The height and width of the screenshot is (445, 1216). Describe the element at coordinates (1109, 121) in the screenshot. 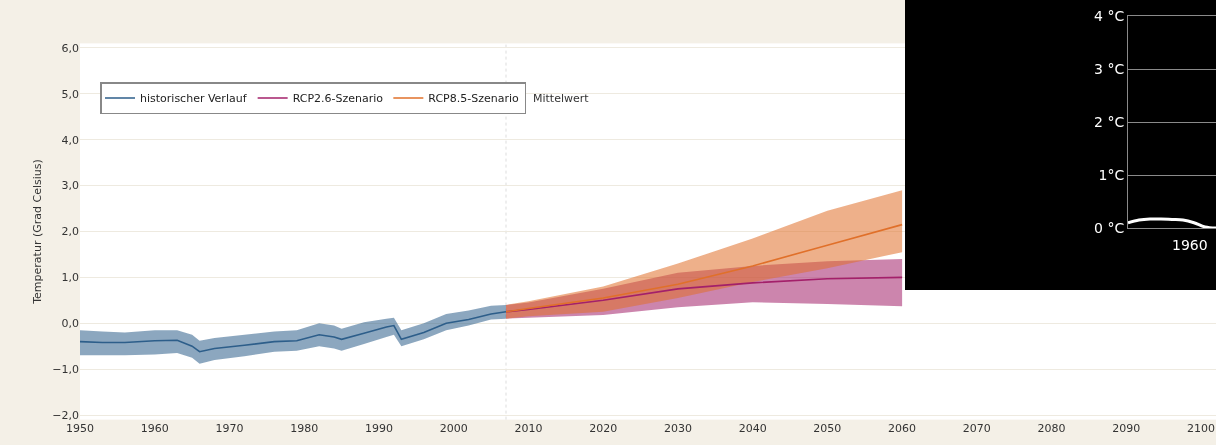

I see `y-tick-label: 2 °C` at that location.